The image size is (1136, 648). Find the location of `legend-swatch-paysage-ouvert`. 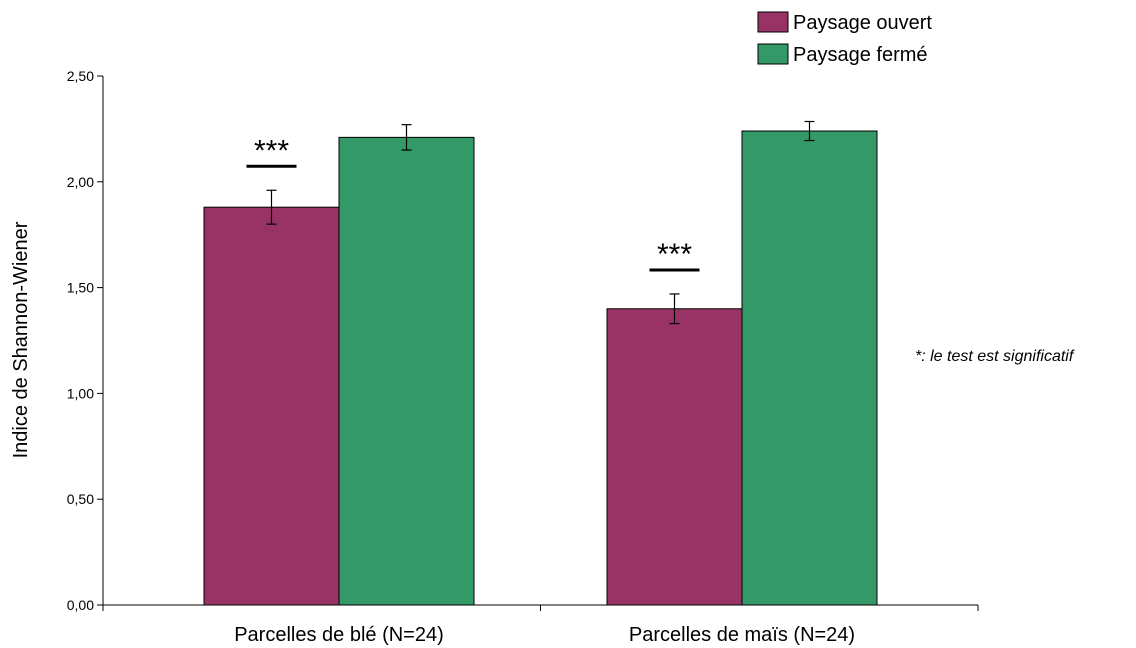

legend-swatch-paysage-ouvert is located at coordinates (773, 22).